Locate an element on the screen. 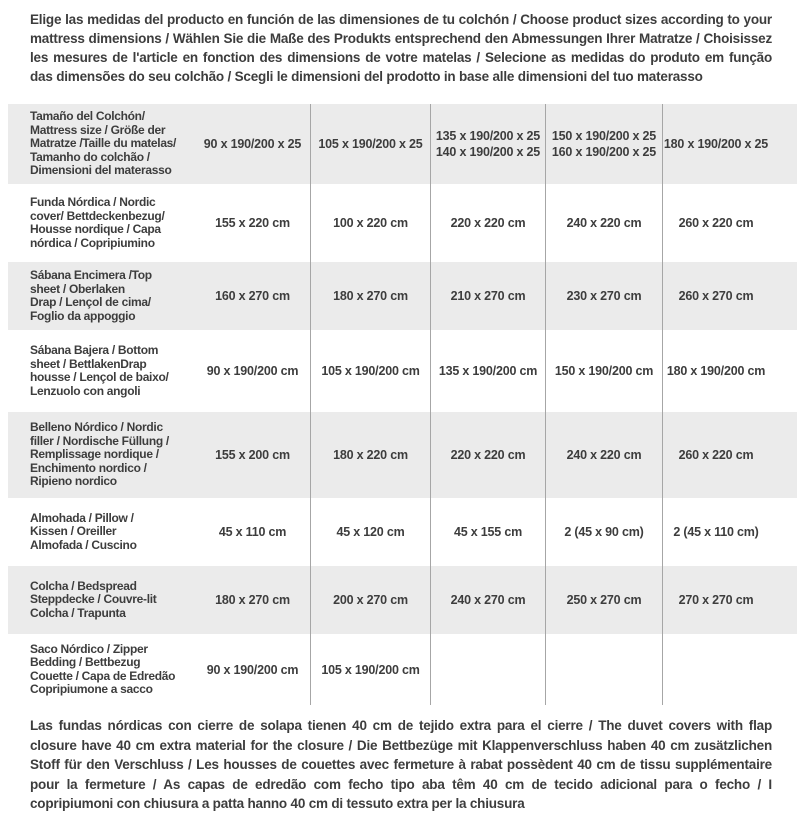 Image resolution: width=800 pixels, height=814 pixels. size-value-cell: 105 x 190/200 x 25 is located at coordinates (370, 144).